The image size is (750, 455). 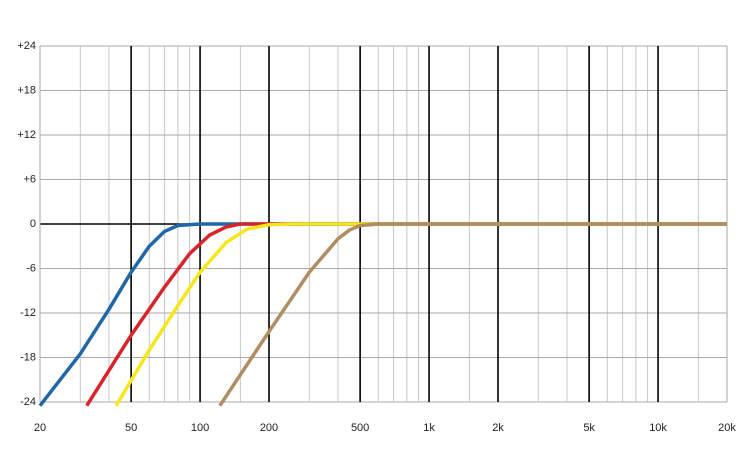 What do you see at coordinates (26, 135) in the screenshot?
I see `y-tick-label: +12` at bounding box center [26, 135].